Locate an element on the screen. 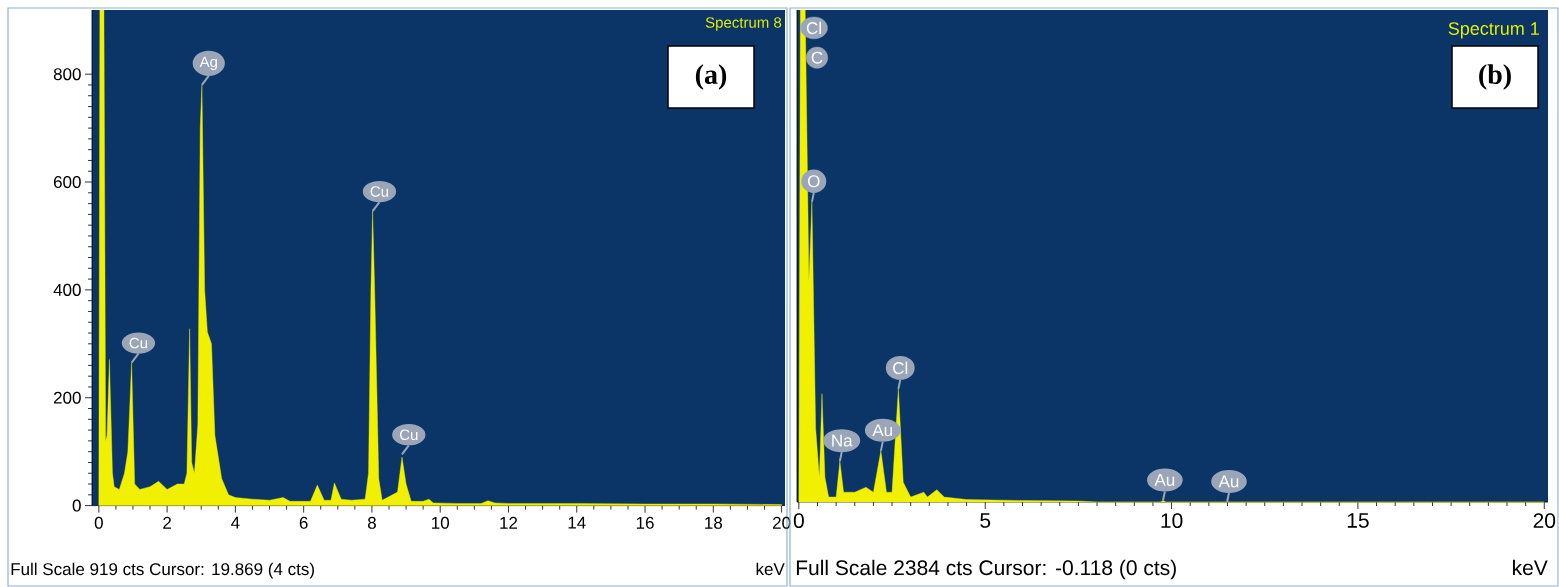 Image resolution: width=1559 pixels, height=587 pixels. y-tick-label: 200 is located at coordinates (67, 397).